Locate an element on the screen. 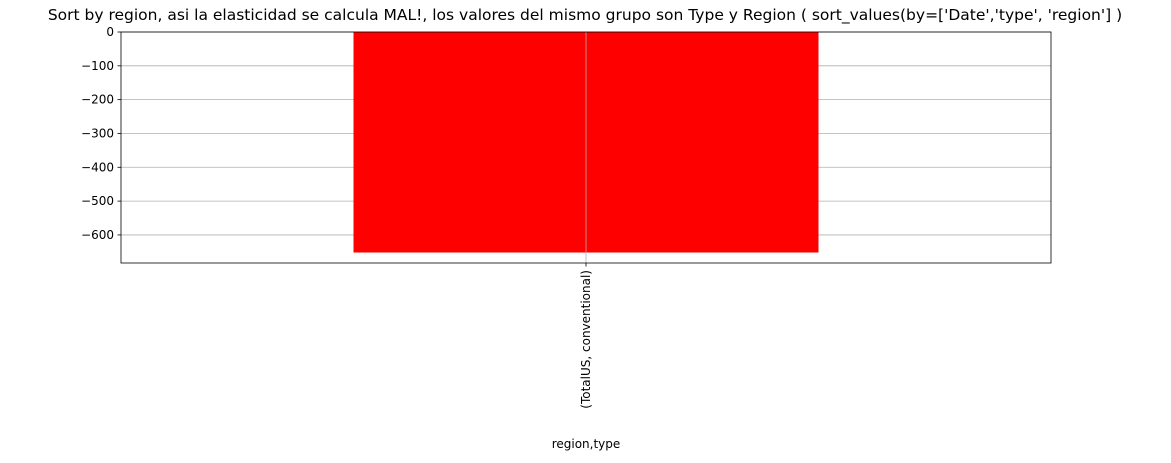  y-axis: 0 −100 −200 −300 −400 −500 −600 is located at coordinates (101, 133).